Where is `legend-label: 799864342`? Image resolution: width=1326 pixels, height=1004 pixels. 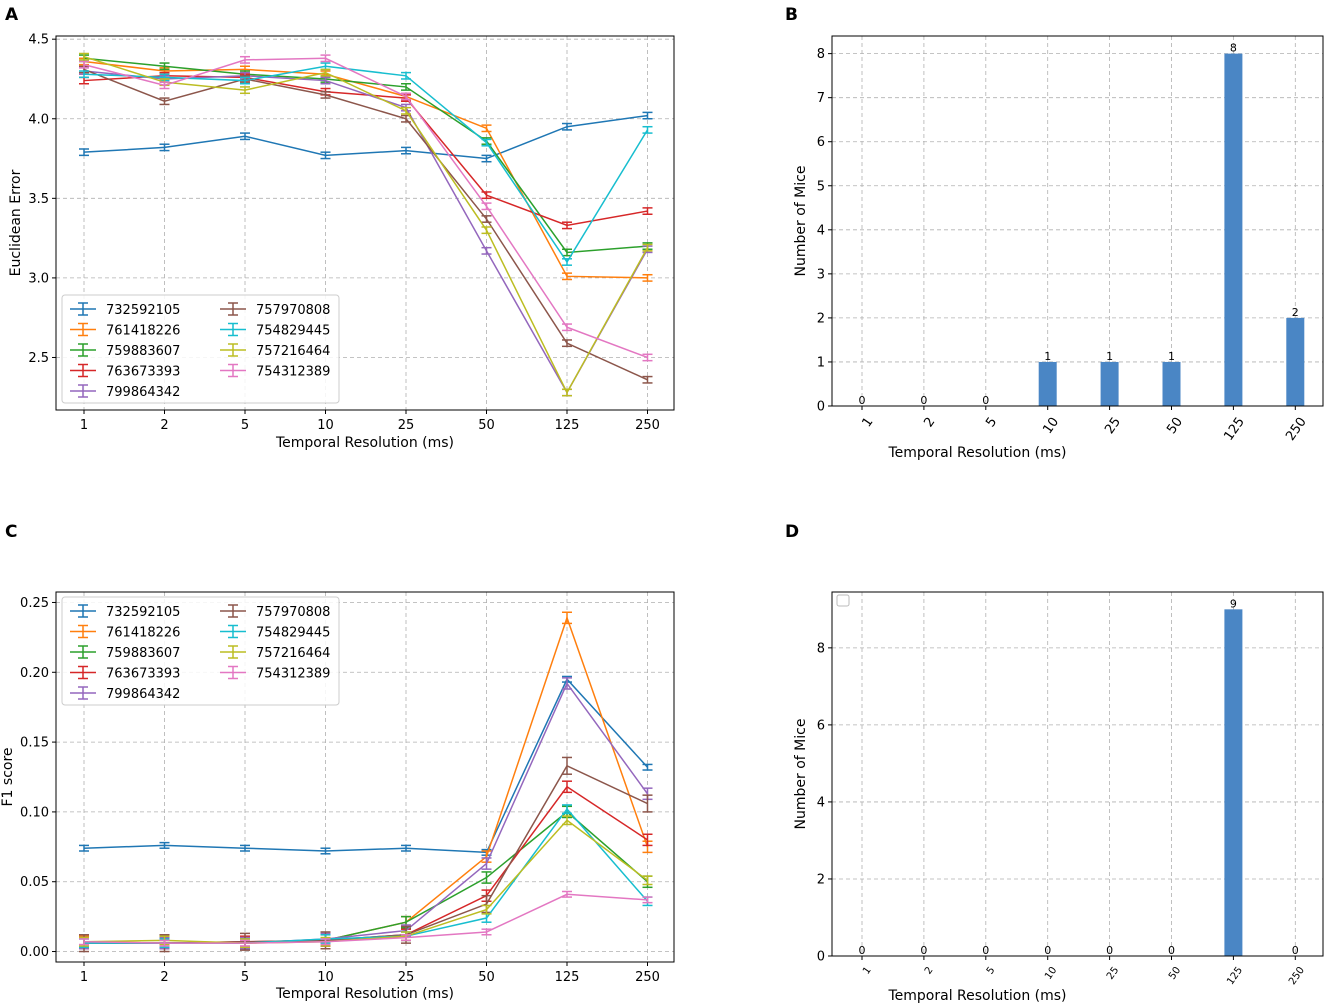 legend-label: 799864342 is located at coordinates (143, 694).